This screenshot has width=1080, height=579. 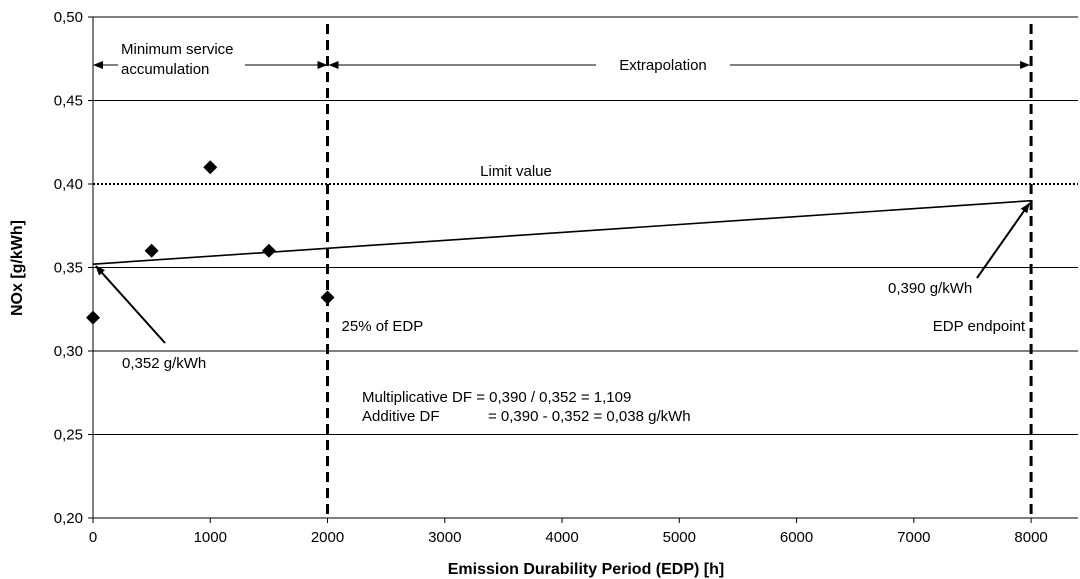 What do you see at coordinates (68, 101) in the screenshot?
I see `y-tick-label: 0,45` at bounding box center [68, 101].